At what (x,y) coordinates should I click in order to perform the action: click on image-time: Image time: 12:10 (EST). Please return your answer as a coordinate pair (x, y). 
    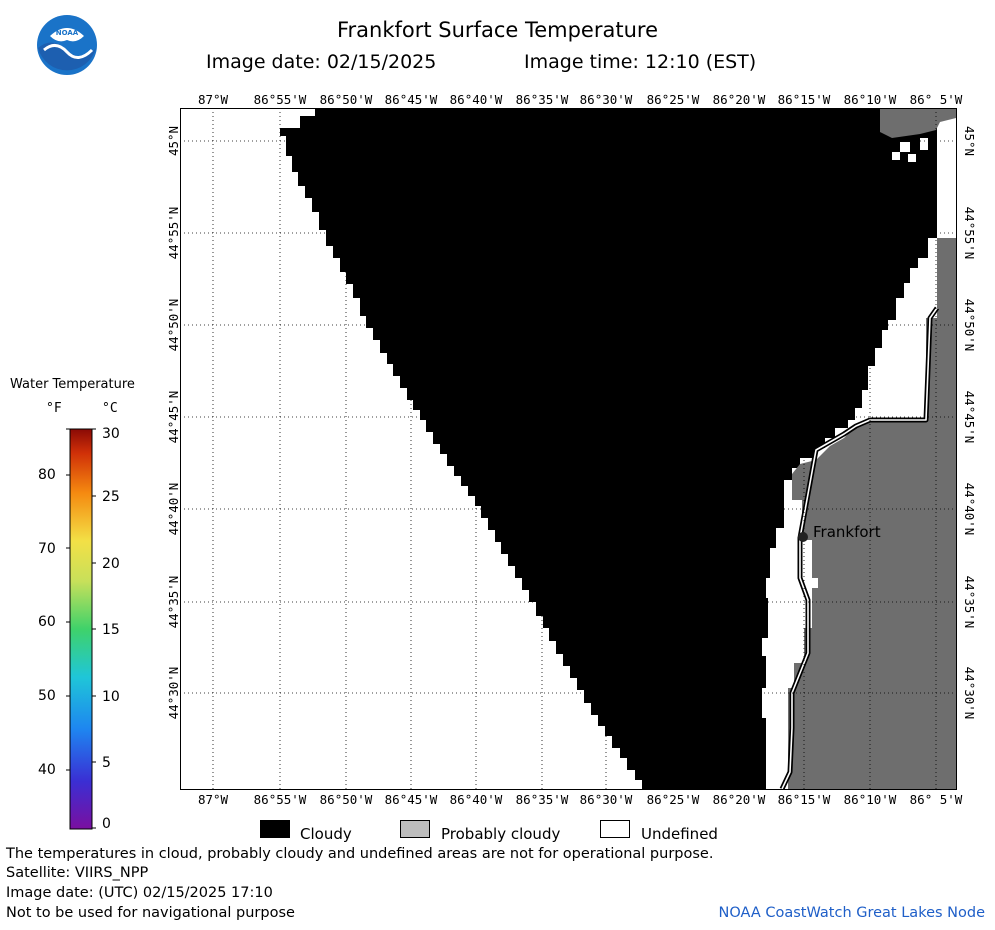
    Looking at the image, I should click on (640, 62).